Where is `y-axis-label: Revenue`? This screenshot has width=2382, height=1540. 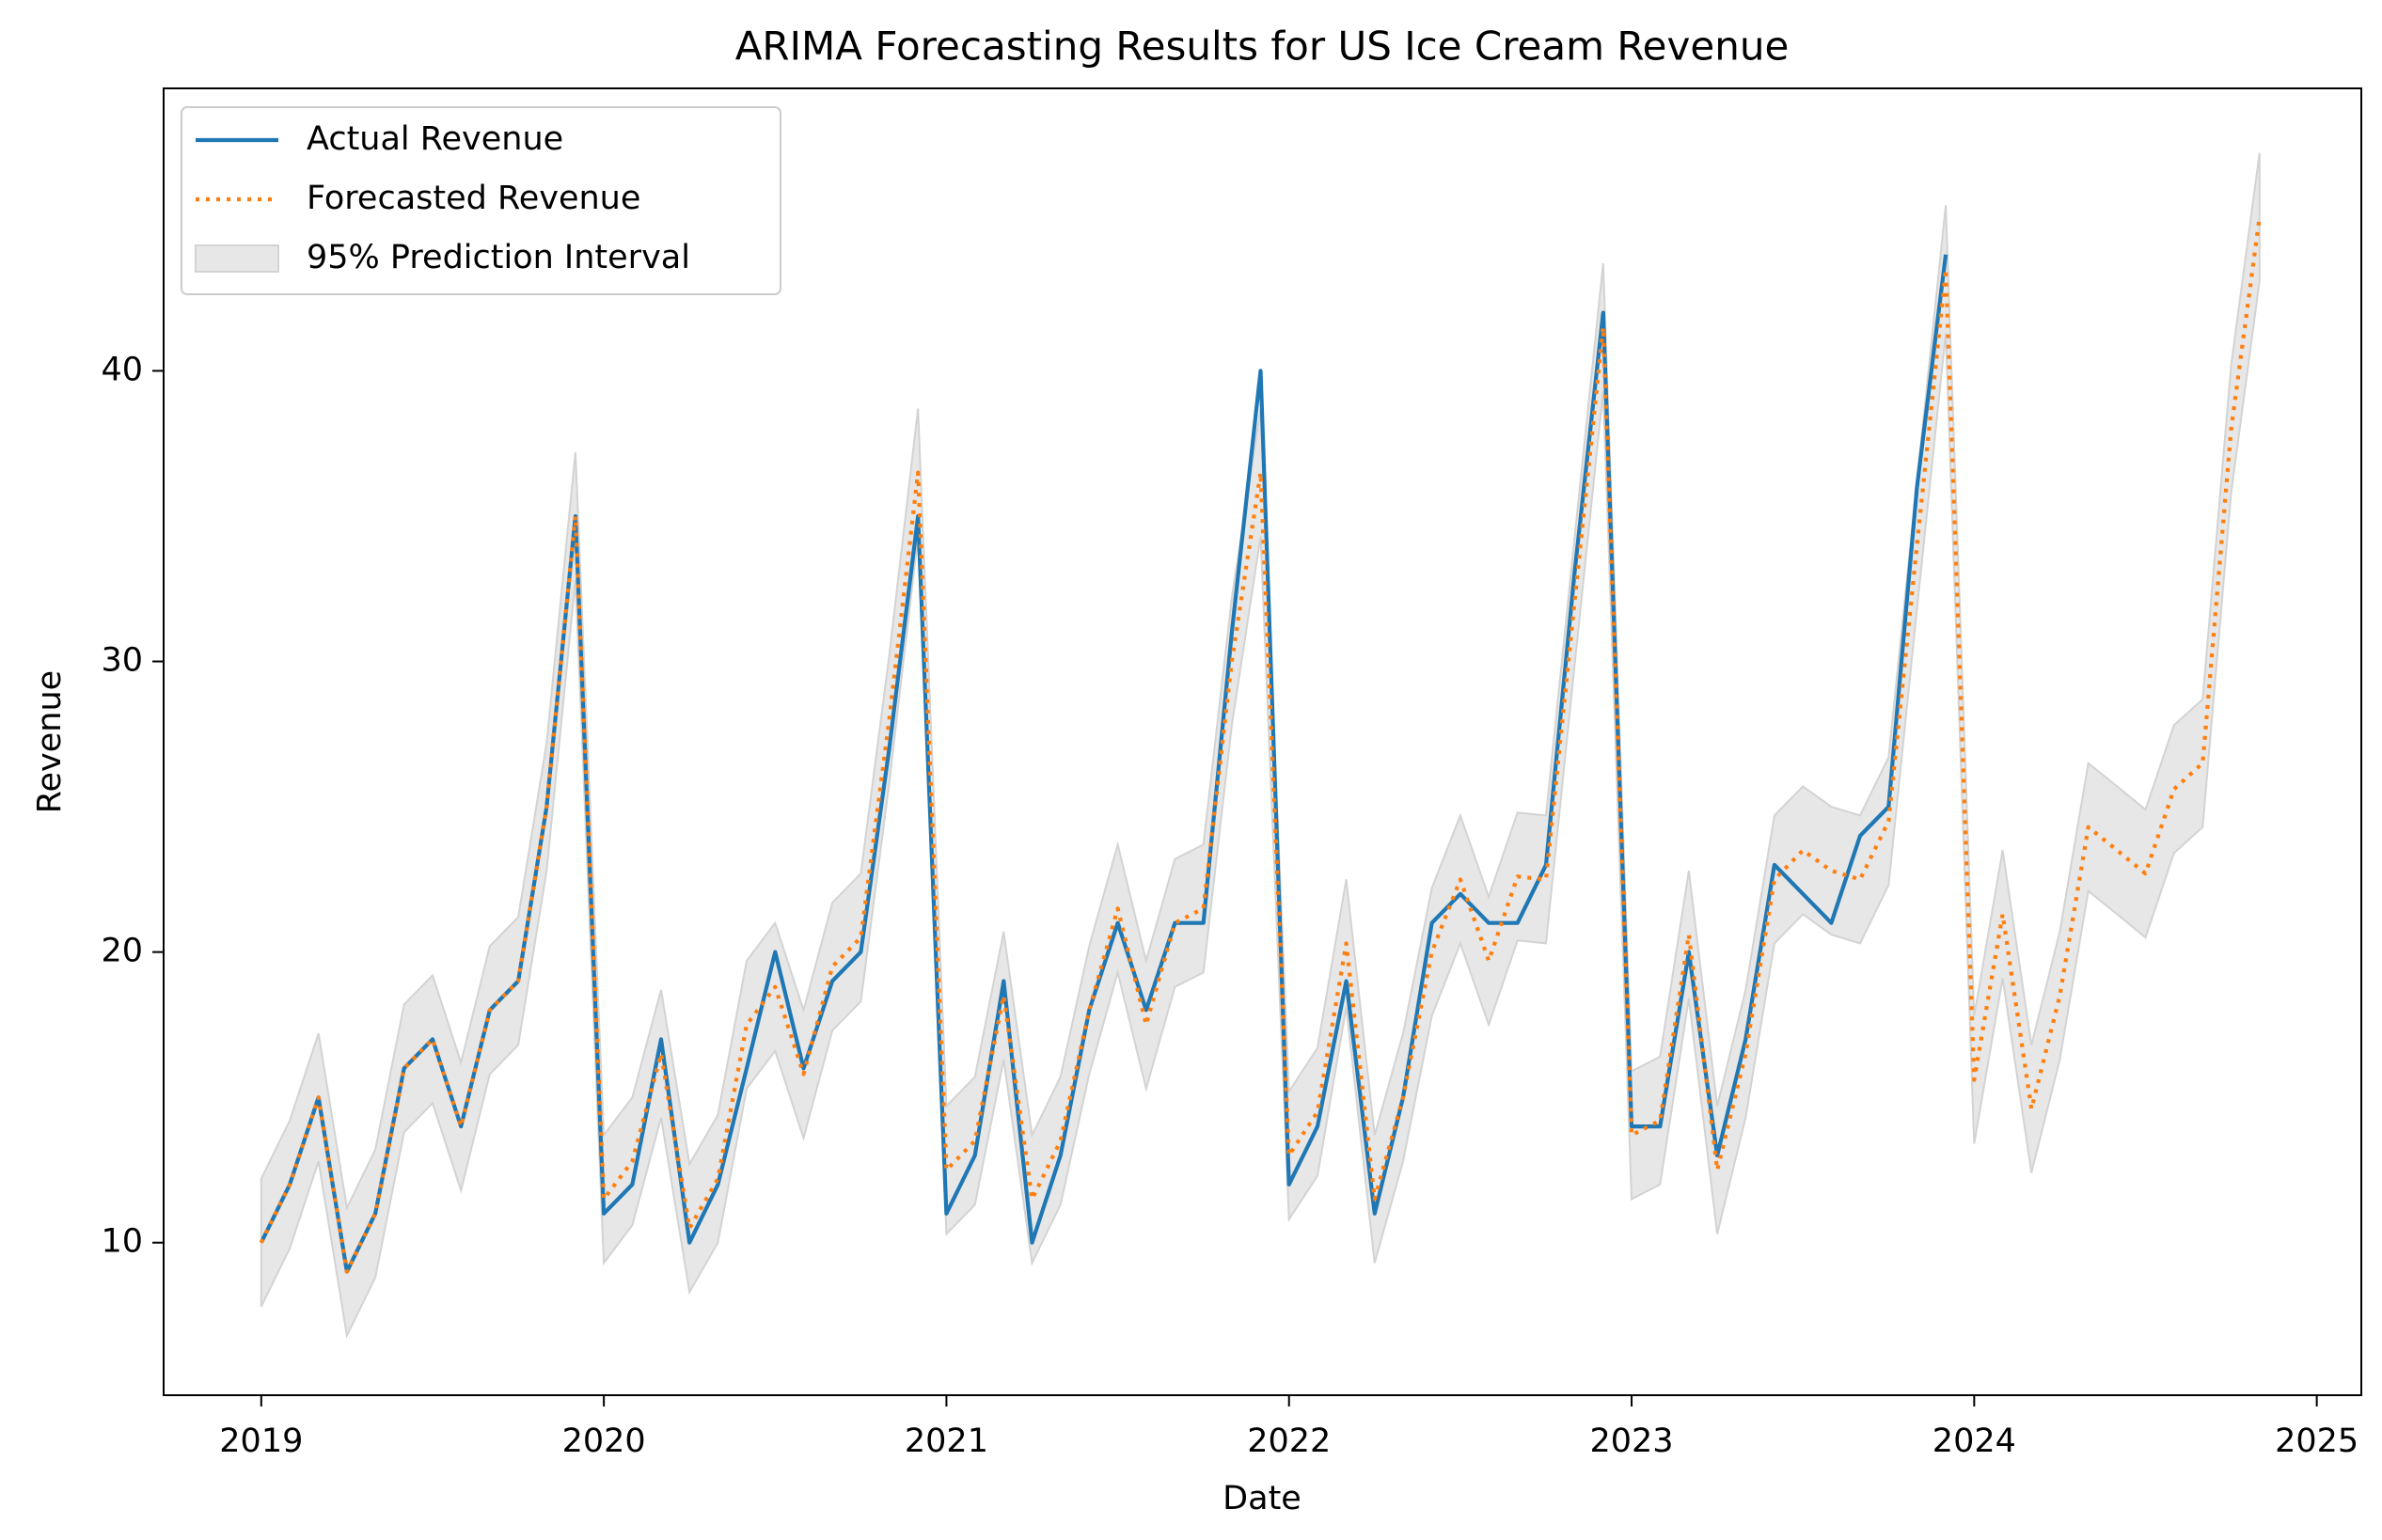 y-axis-label: Revenue is located at coordinates (50, 741).